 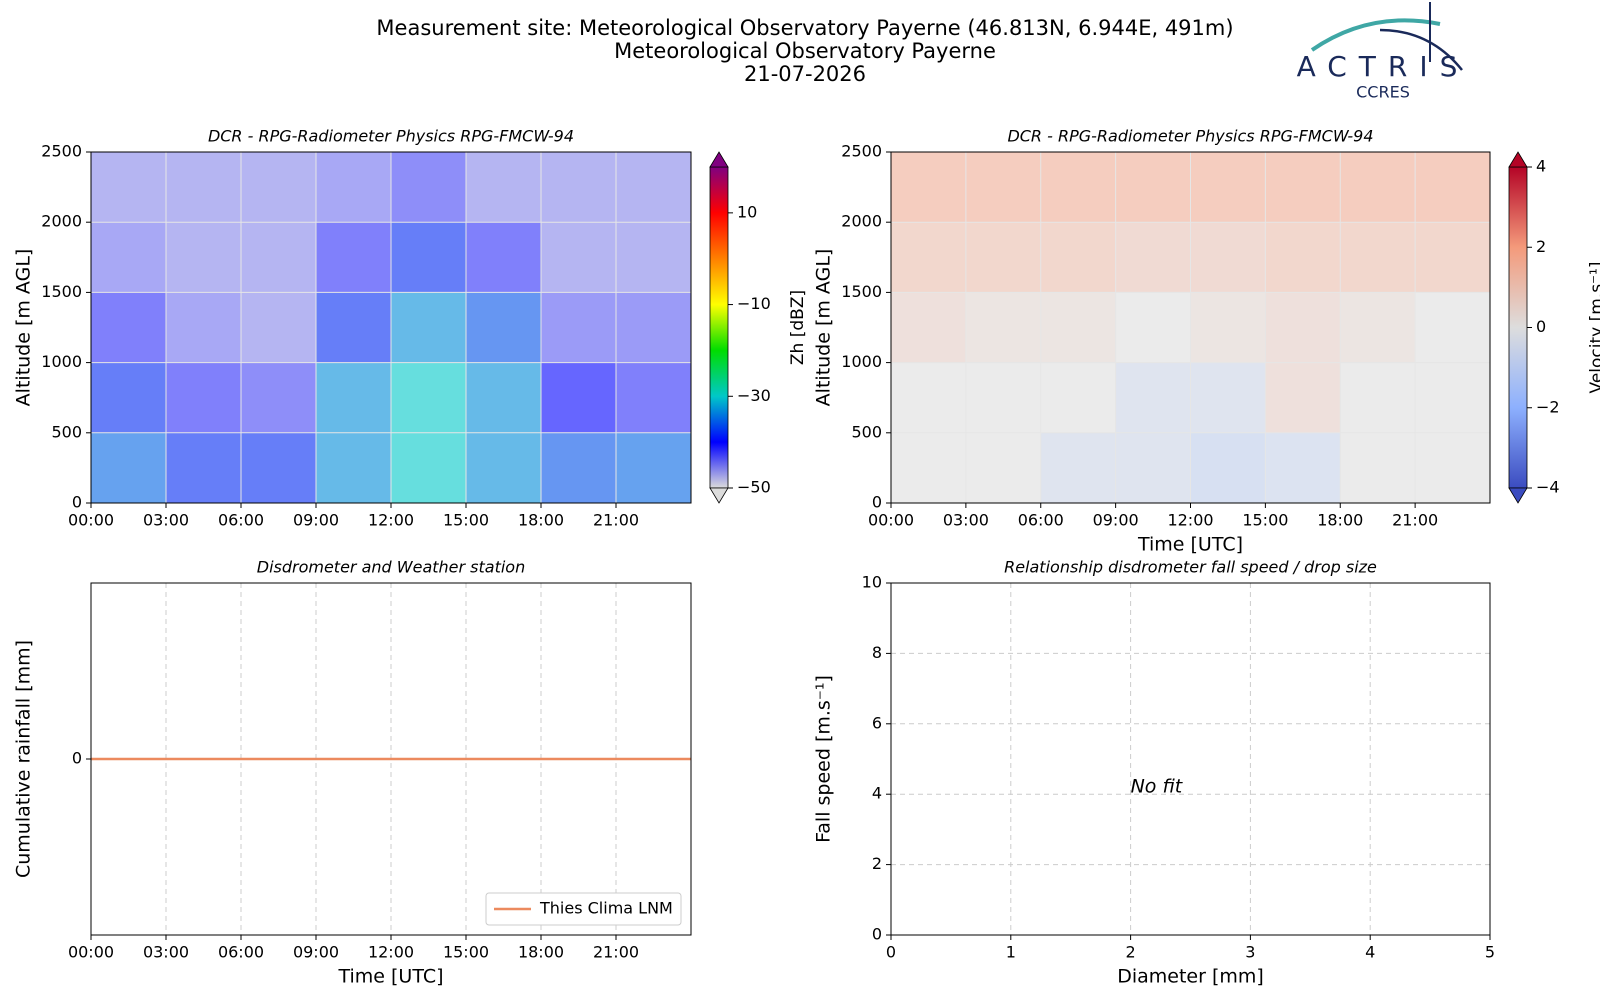 I want to click on x-tick-label: 18:00, so click(x=541, y=520).